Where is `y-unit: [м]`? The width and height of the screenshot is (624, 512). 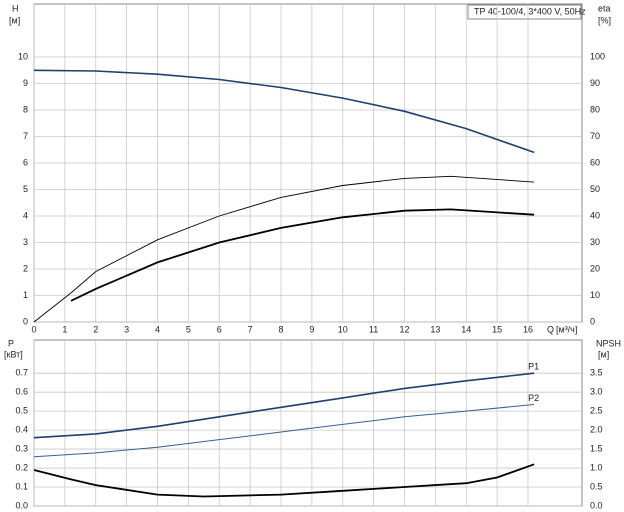 y-unit: [м] is located at coordinates (14, 20).